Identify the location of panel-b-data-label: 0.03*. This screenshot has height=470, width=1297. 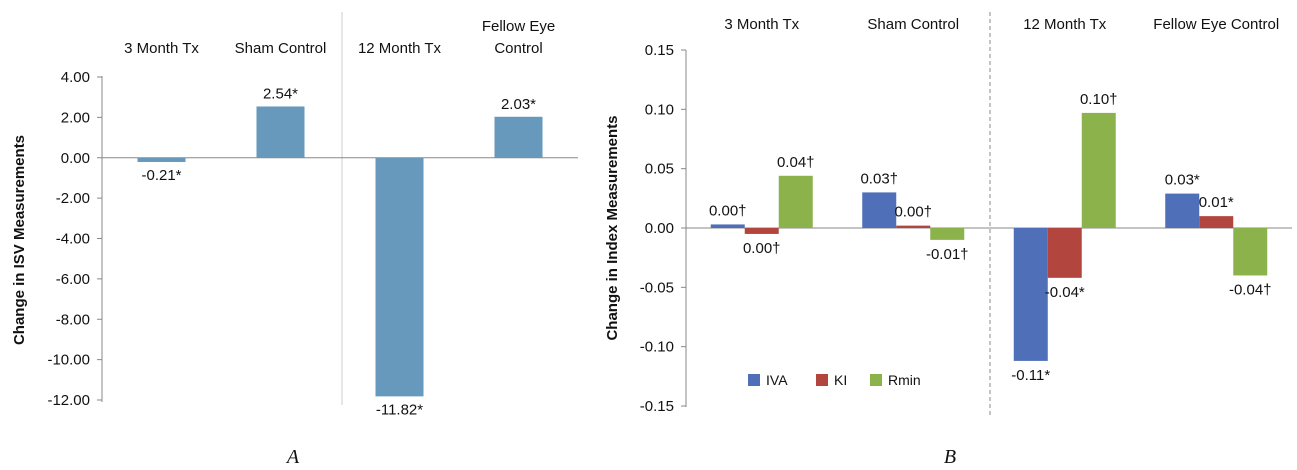
(1182, 180).